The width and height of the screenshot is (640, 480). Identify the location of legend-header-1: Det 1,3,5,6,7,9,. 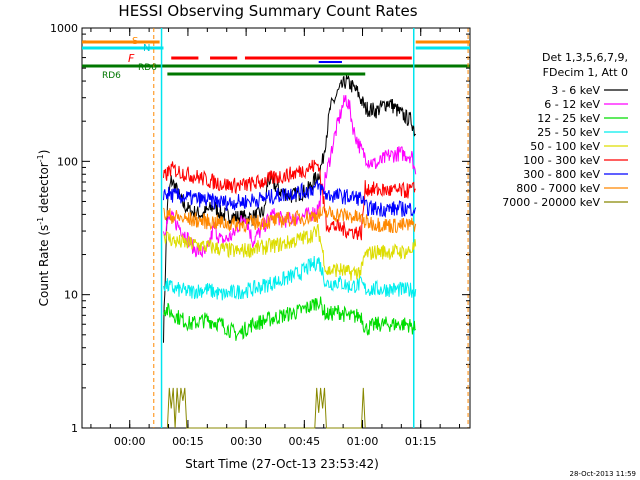
(585, 57).